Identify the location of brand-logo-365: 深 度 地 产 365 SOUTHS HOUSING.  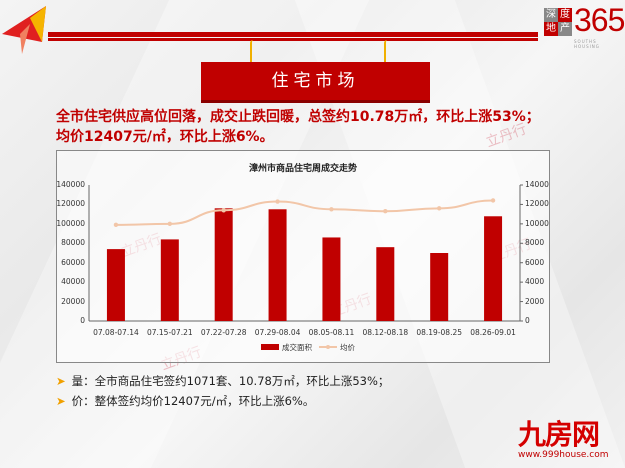
(584, 25).